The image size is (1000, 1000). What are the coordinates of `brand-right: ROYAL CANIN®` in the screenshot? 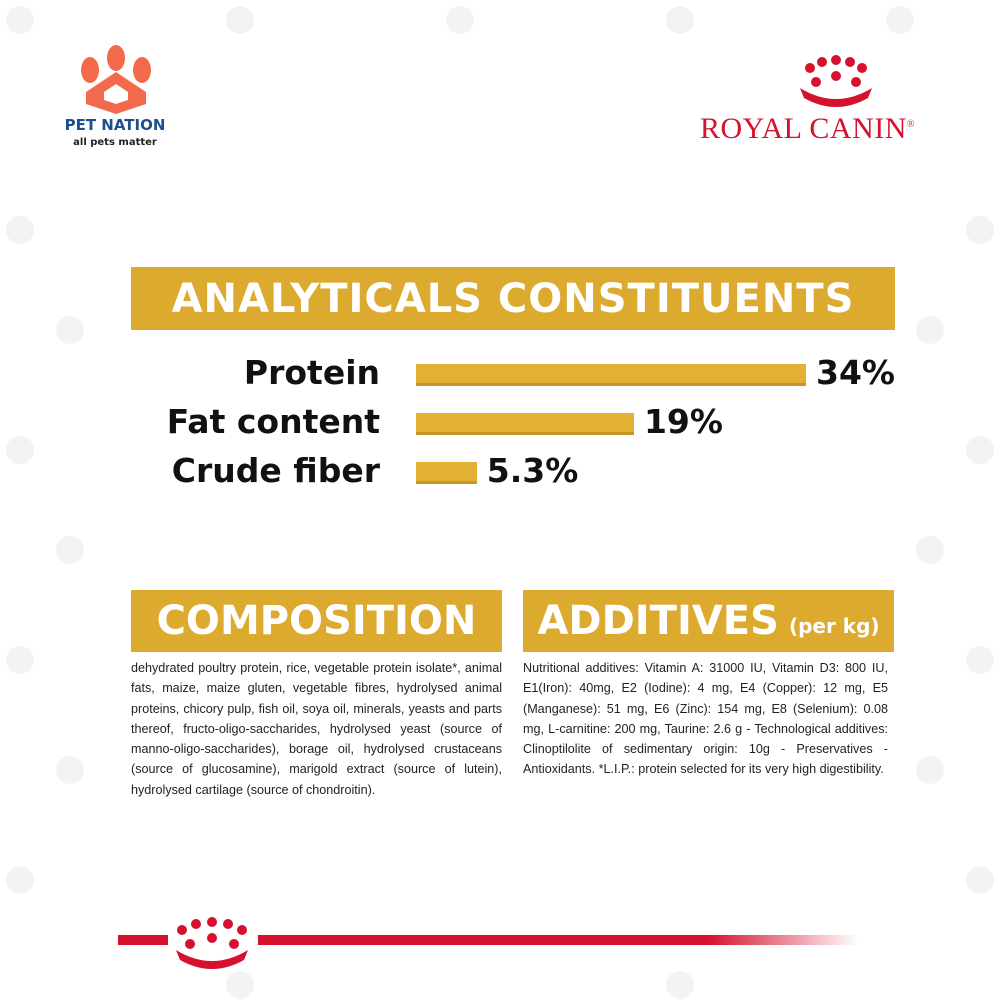 It's located at (807, 129).